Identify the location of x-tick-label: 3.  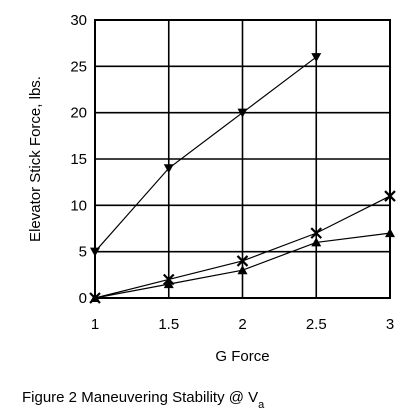
(390, 324).